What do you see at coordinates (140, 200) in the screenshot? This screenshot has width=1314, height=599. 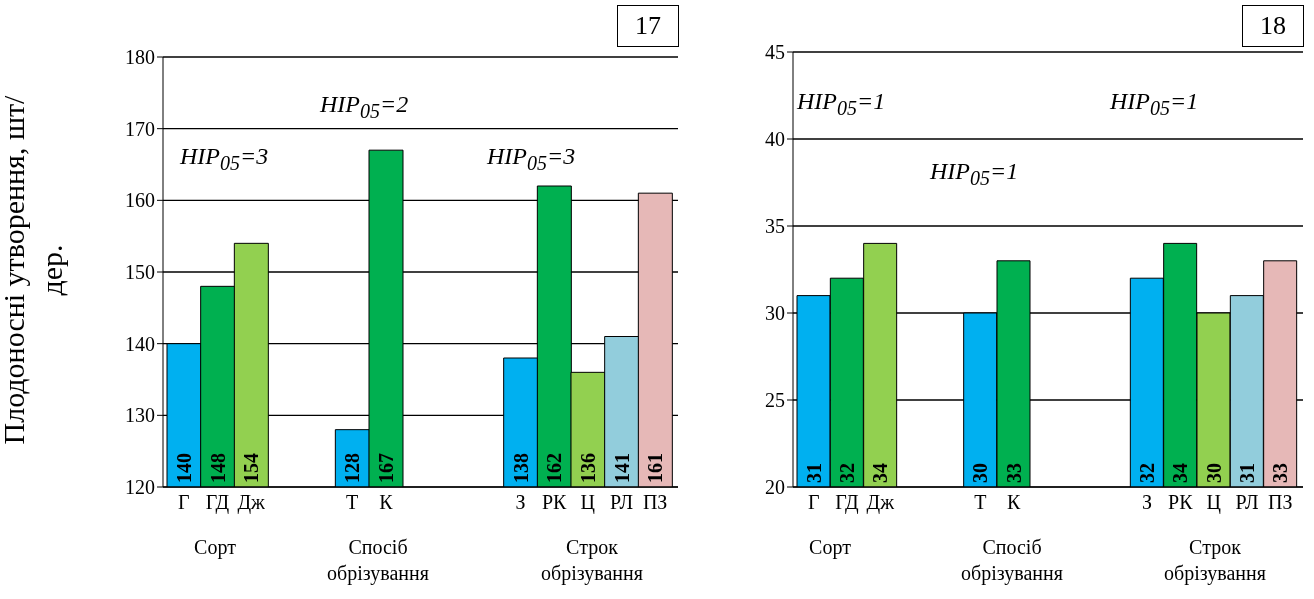 I see `y-tick-label: 160` at bounding box center [140, 200].